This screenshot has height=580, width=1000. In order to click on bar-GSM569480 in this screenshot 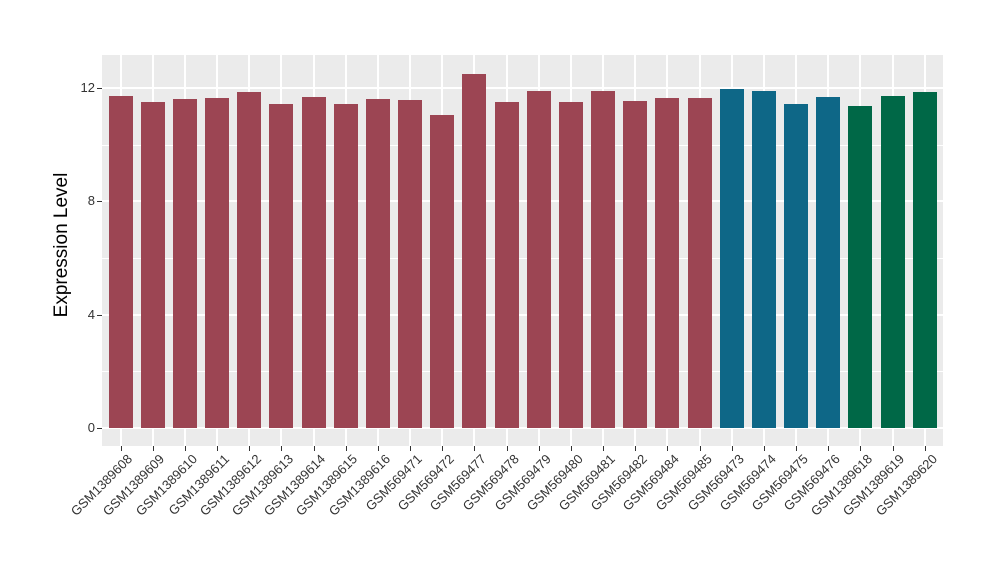, I will do `click(570, 265)`.